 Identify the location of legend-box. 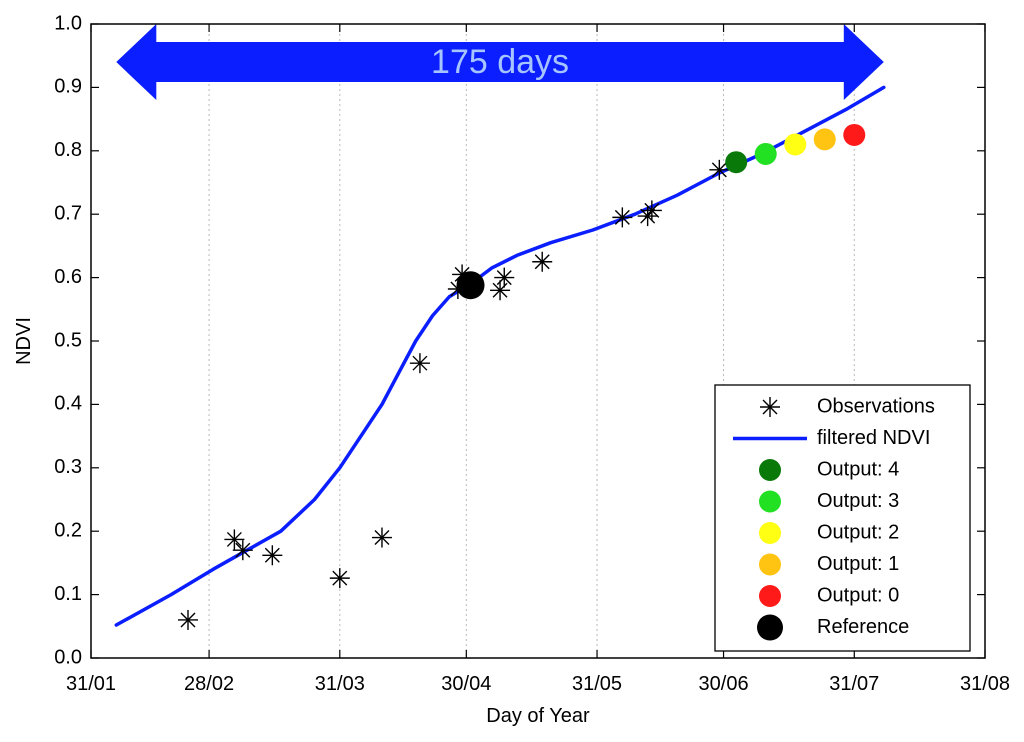
(842, 518).